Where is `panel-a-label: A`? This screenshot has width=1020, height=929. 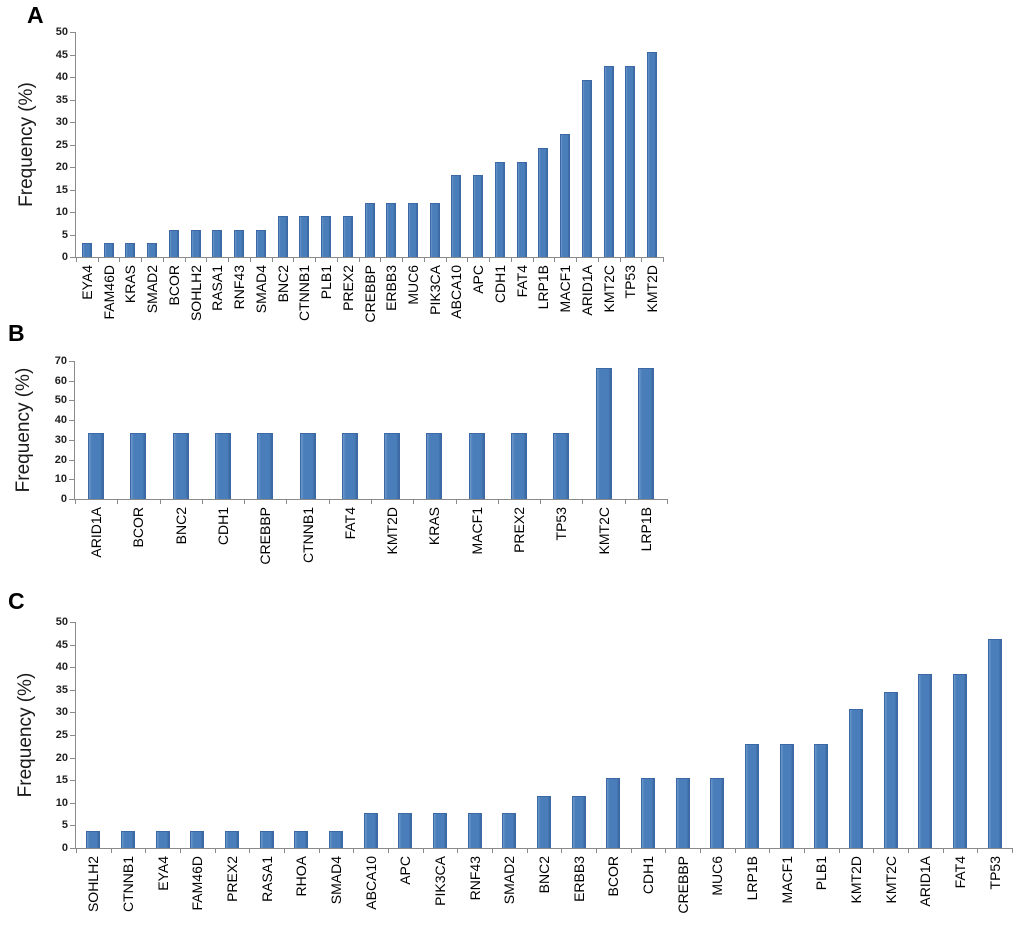 panel-a-label: A is located at coordinates (35, 15).